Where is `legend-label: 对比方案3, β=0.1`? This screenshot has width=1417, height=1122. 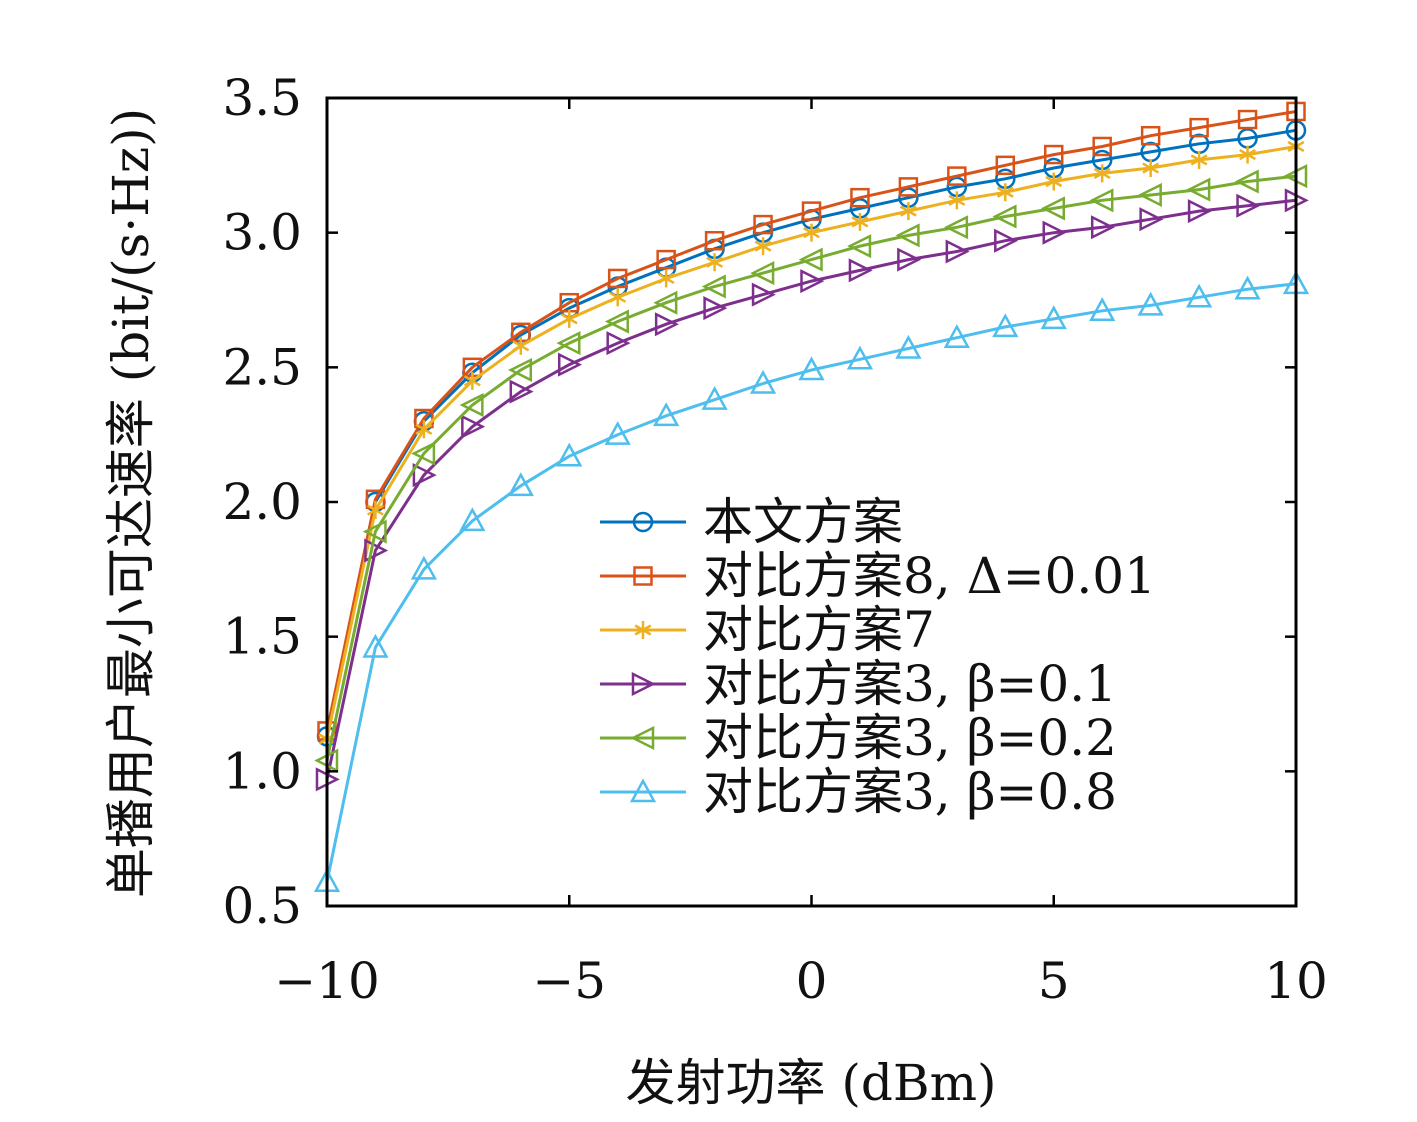
legend-label: 对比方案3, β=0.1 is located at coordinates (910, 684).